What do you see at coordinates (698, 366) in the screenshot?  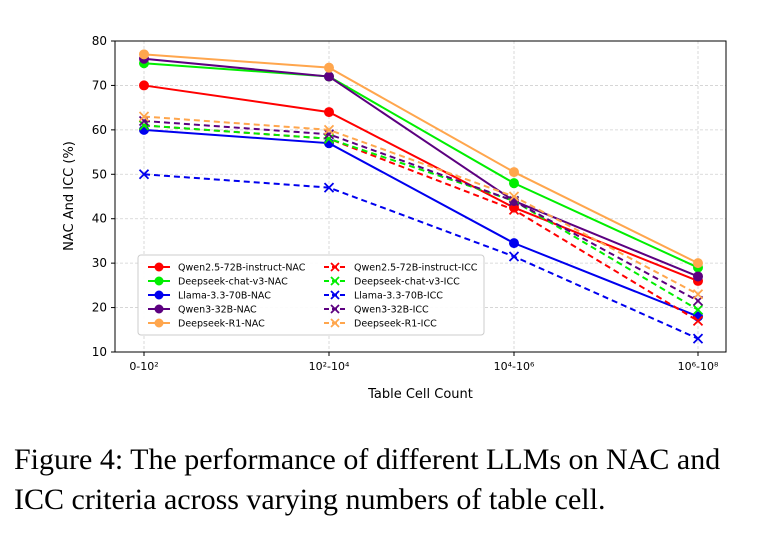 I see `x-tick-label: 10⁶-10⁸` at bounding box center [698, 366].